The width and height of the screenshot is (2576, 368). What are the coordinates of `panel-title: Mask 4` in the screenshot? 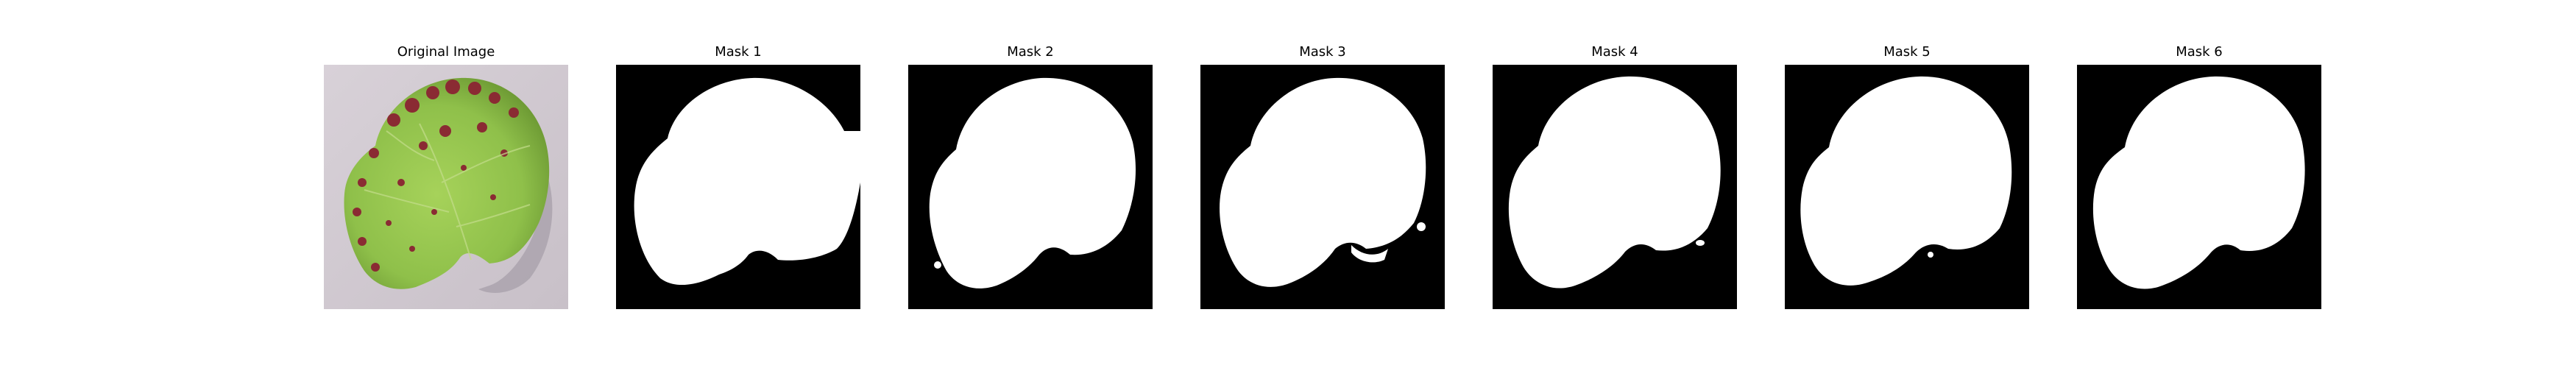 It's located at (1614, 52).